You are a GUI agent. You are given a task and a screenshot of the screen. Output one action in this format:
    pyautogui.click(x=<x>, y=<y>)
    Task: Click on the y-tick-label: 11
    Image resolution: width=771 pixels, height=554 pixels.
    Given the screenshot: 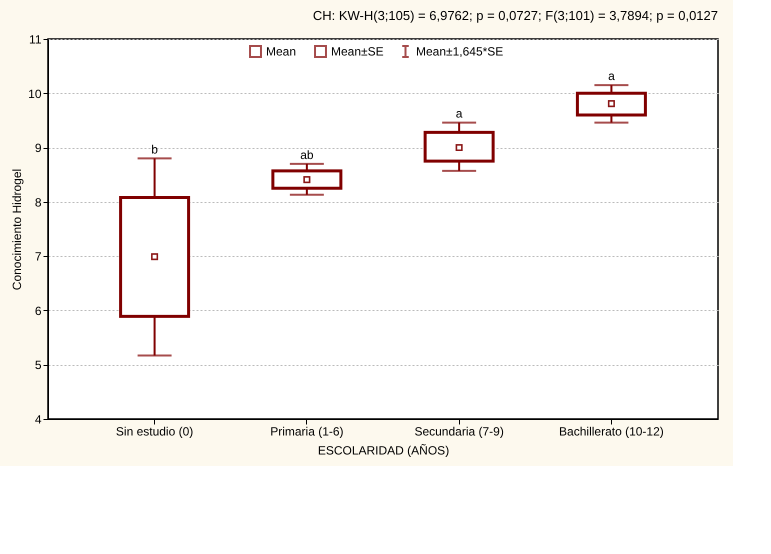 What is the action you would take?
    pyautogui.click(x=35, y=39)
    